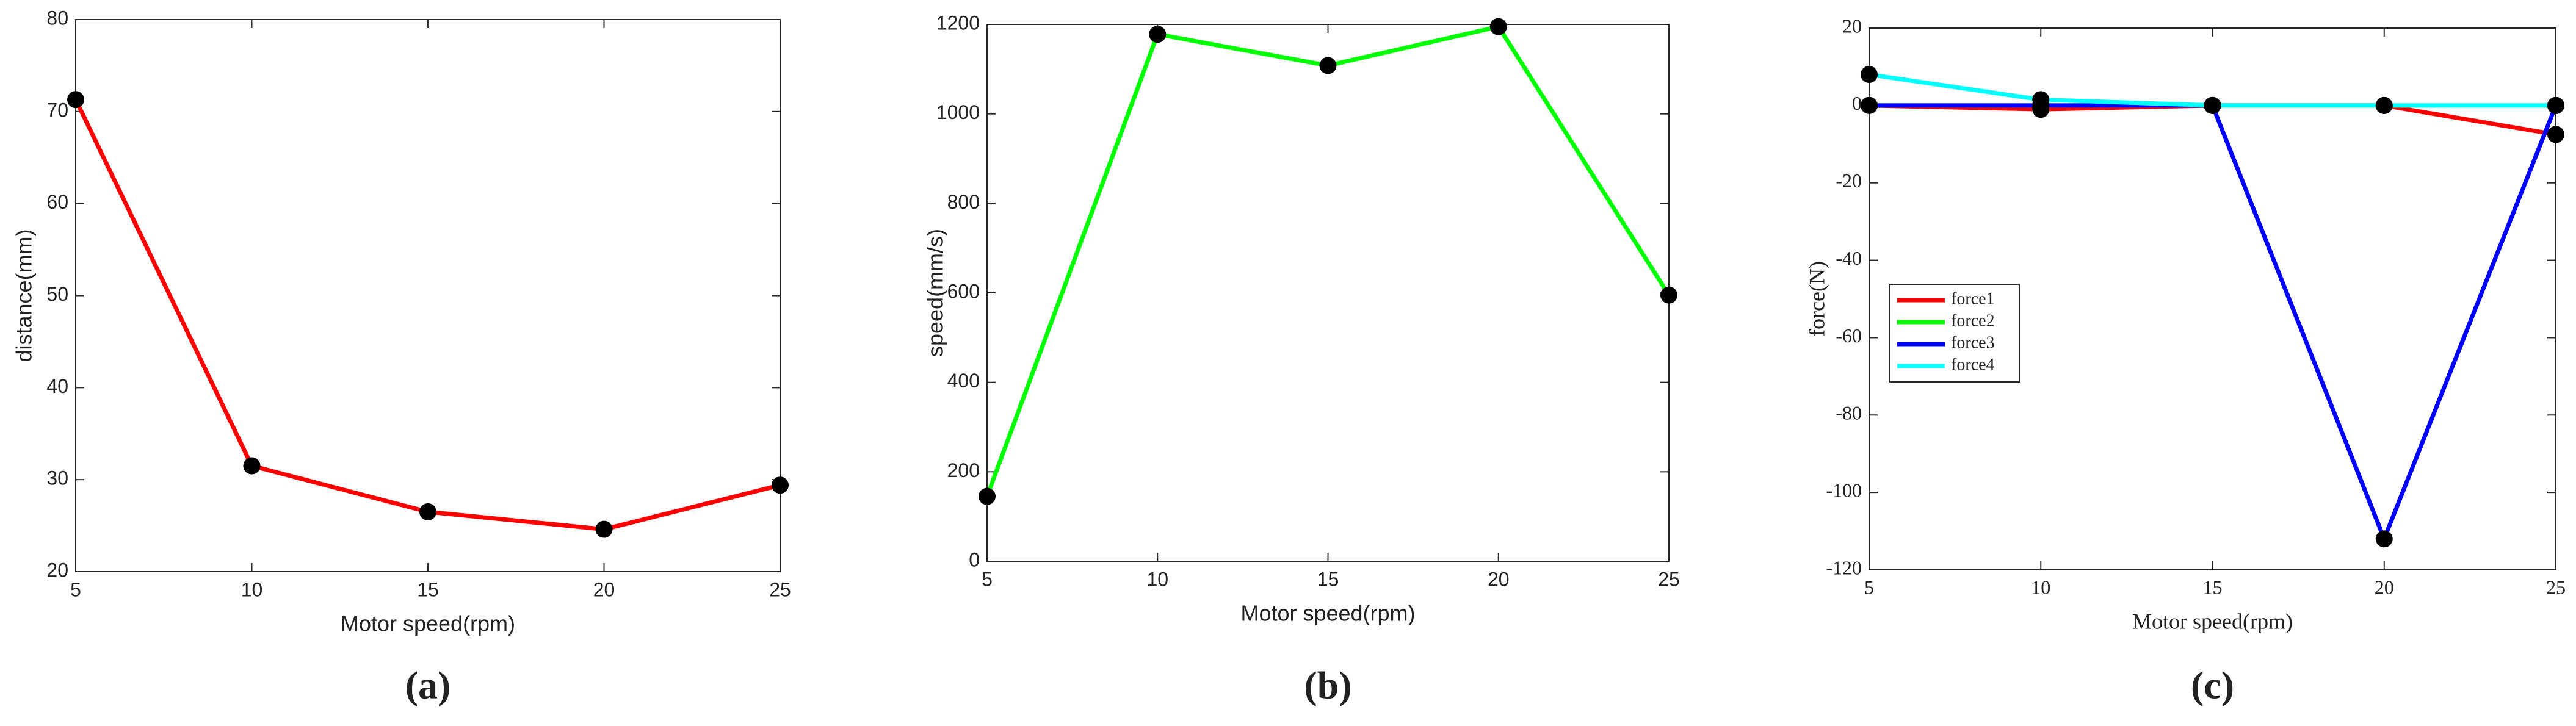 The height and width of the screenshot is (726, 2576). Describe the element at coordinates (57, 478) in the screenshot. I see `y-tick-label: 30` at that location.